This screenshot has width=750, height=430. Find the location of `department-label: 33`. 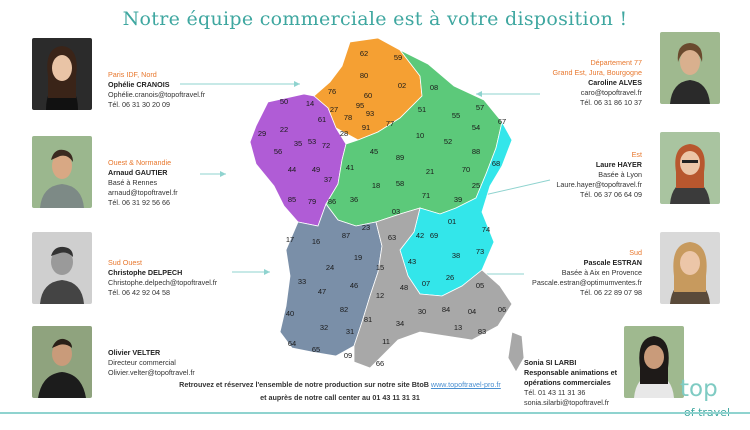

department-label: 33 is located at coordinates (302, 281).